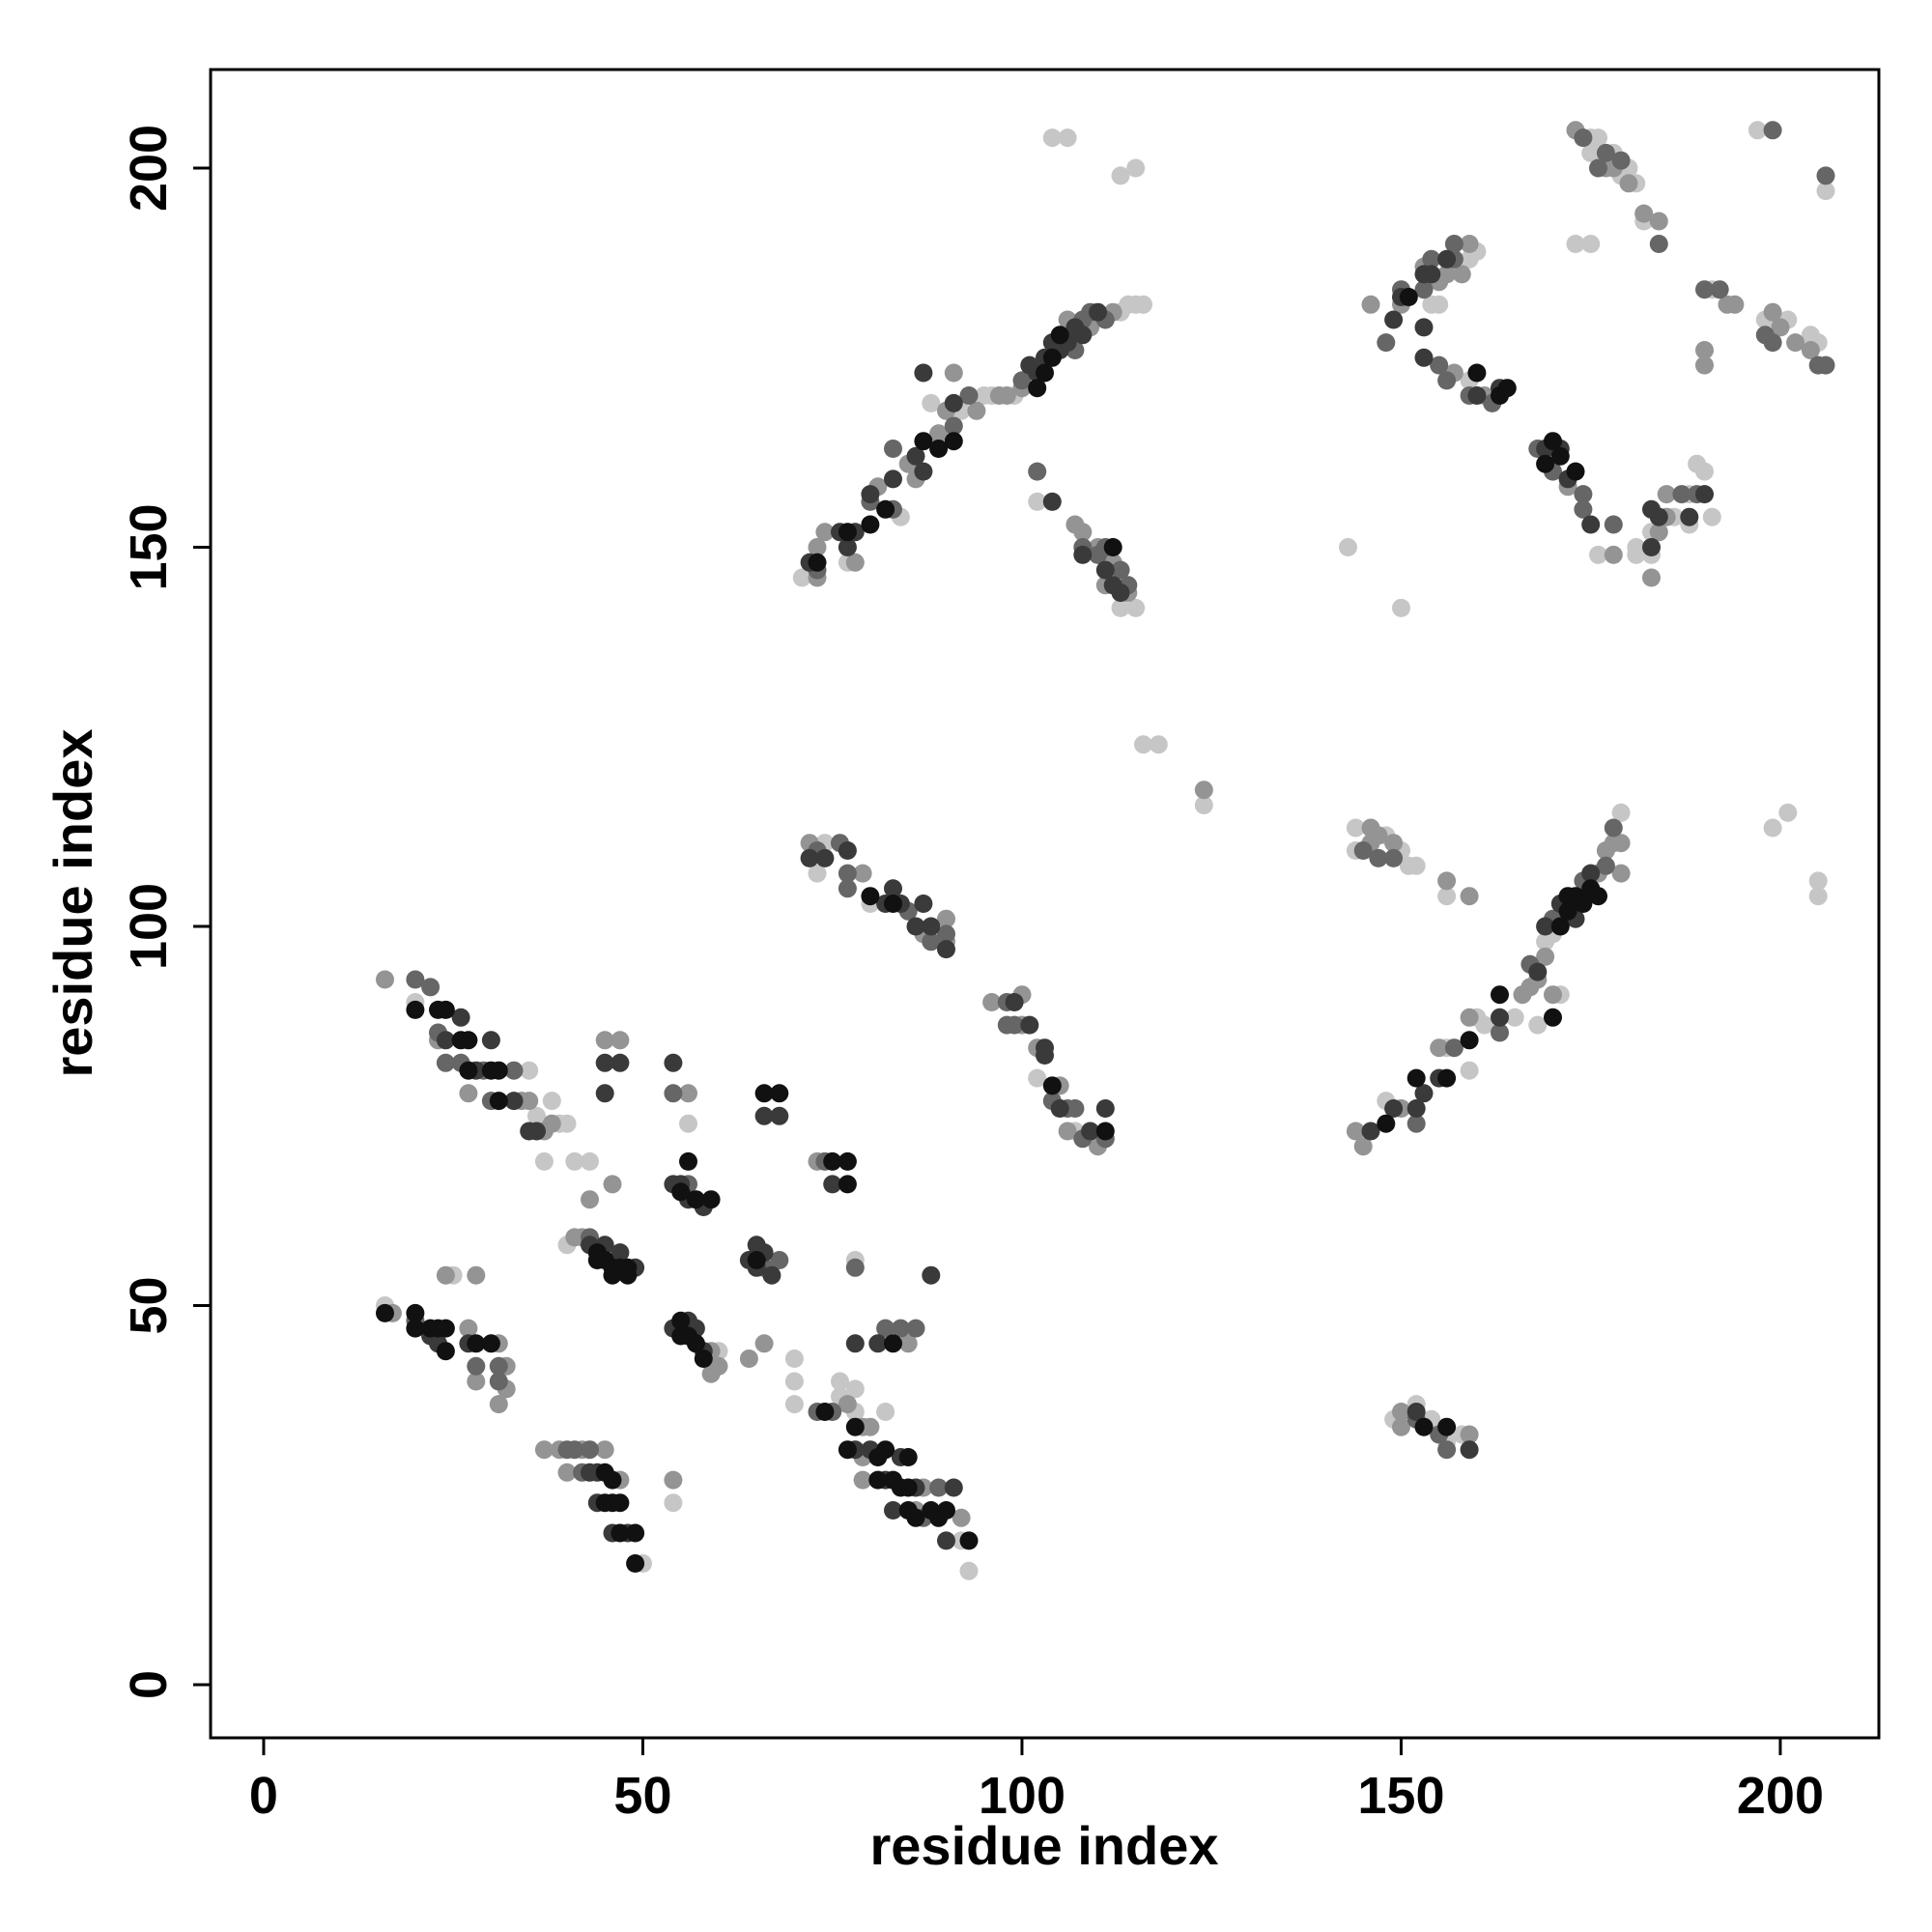  I want to click on y-tick-label: 50, so click(149, 1305).